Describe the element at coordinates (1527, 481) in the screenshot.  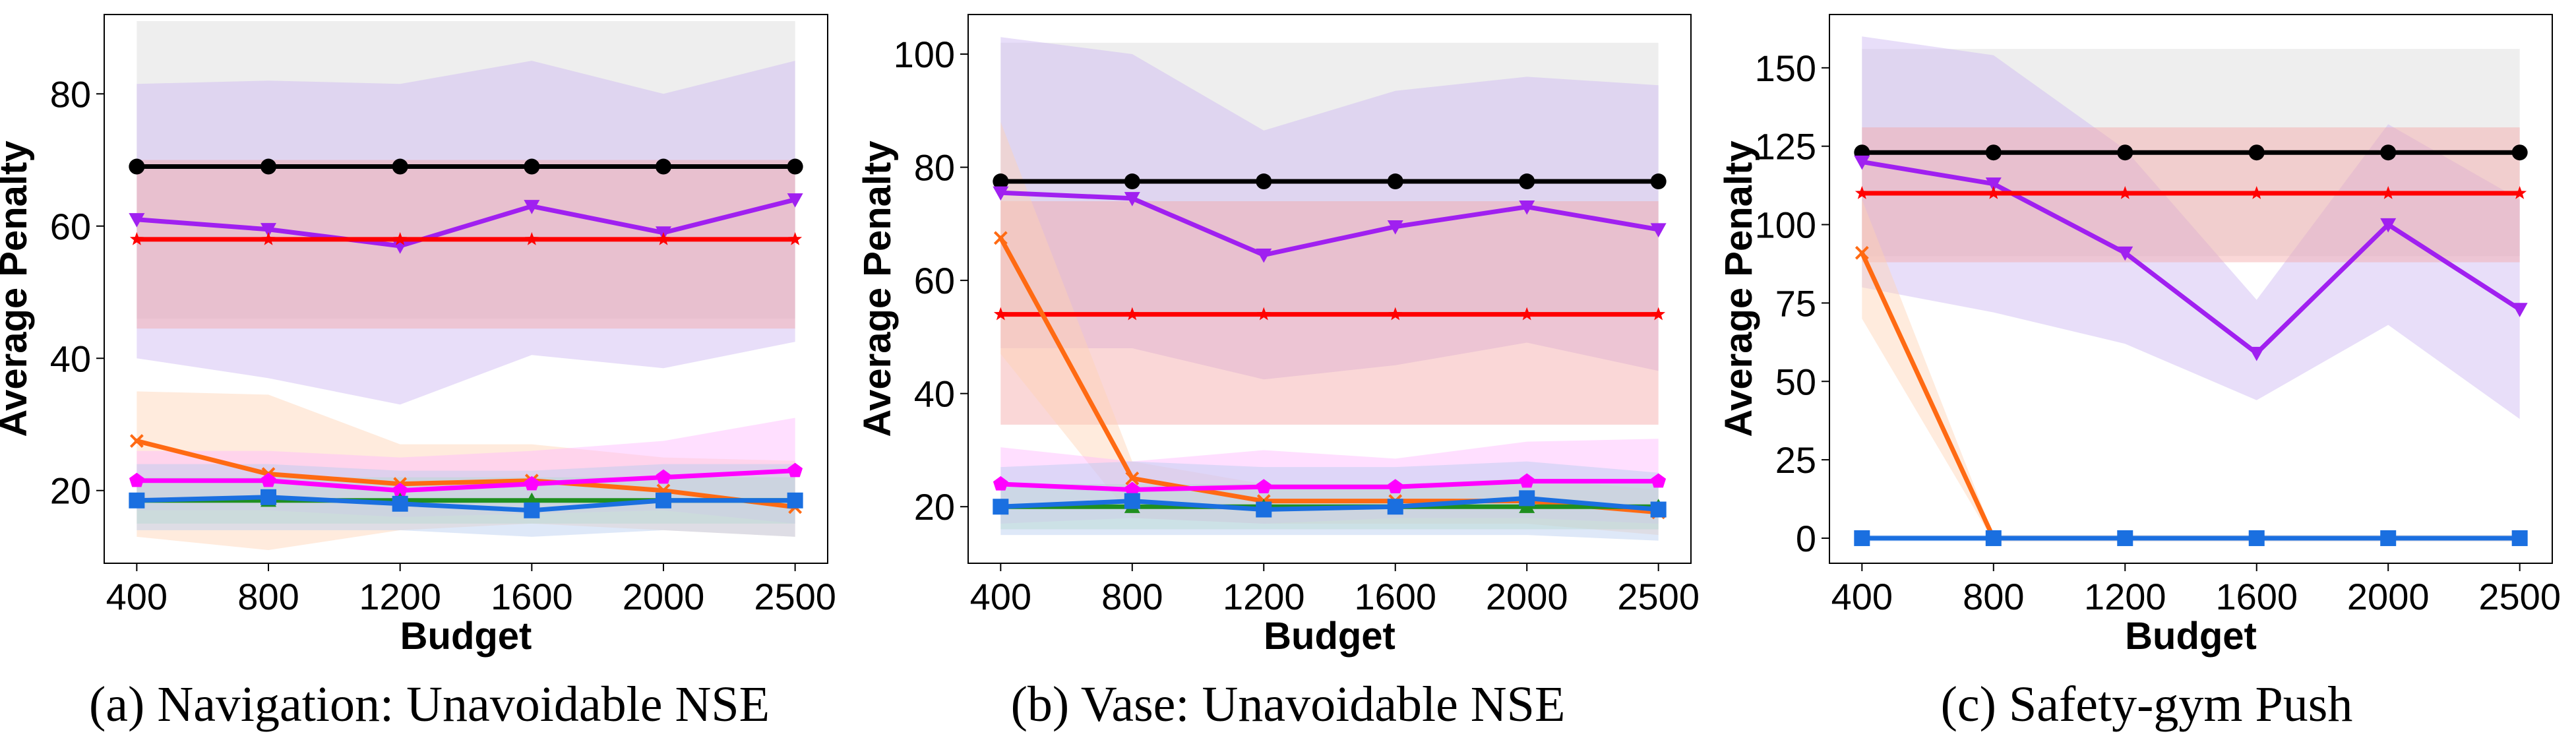
I see `marker-magenta-pentagon-2000` at that location.